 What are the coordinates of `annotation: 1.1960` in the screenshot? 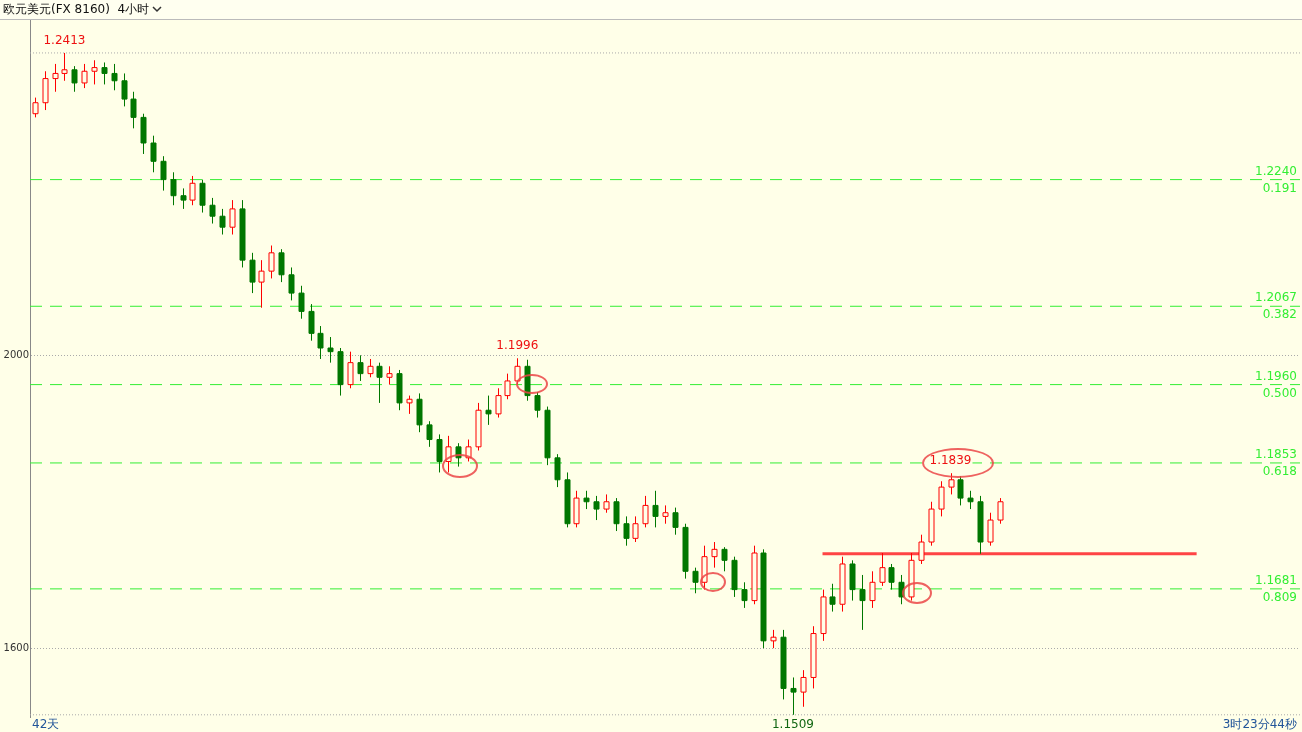 It's located at (1276, 375).